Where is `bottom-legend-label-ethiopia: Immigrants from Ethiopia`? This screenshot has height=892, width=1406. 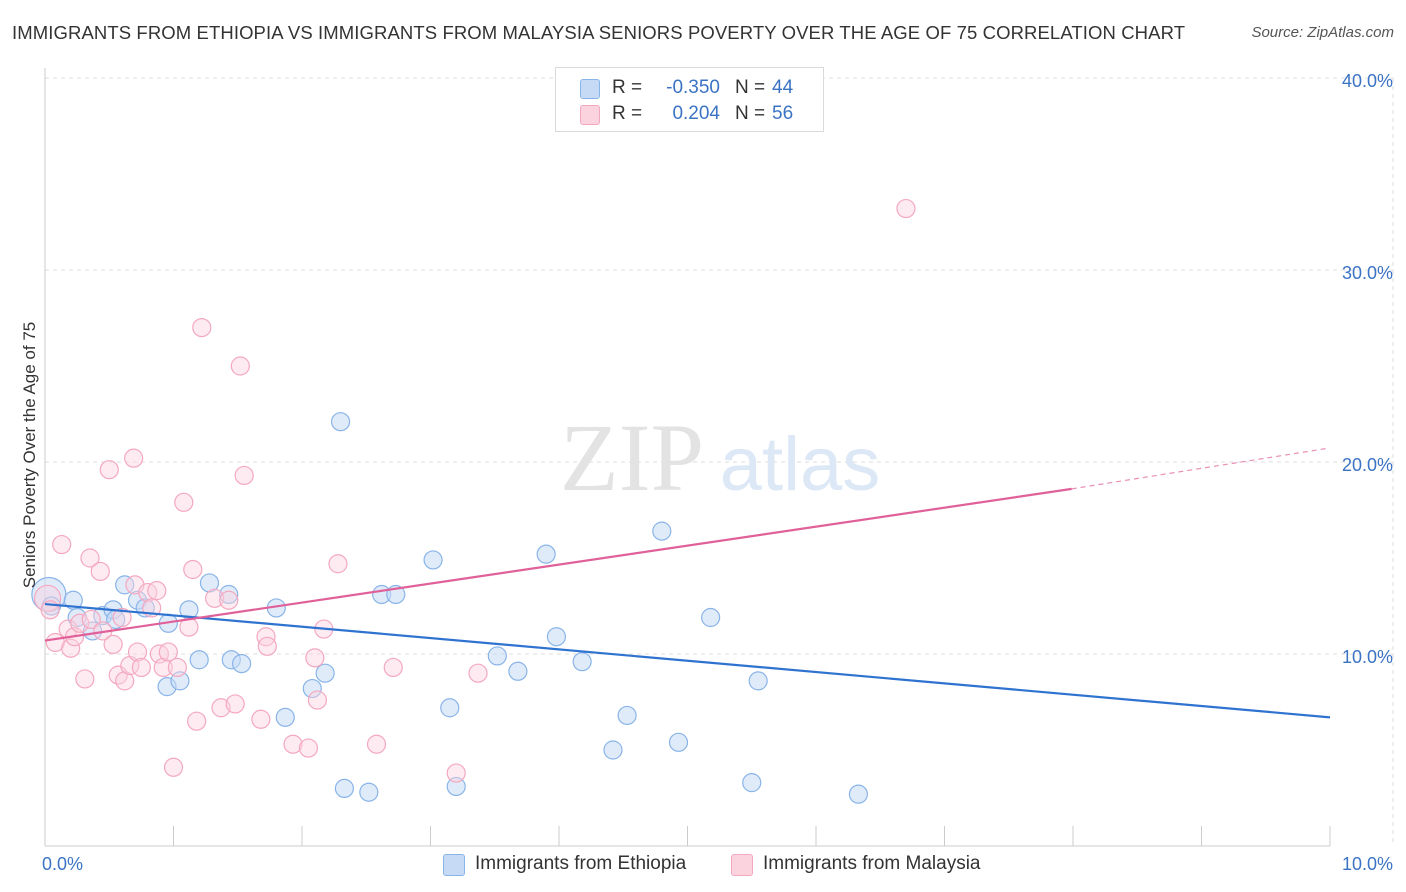 bottom-legend-label-ethiopia: Immigrants from Ethiopia is located at coordinates (581, 863).